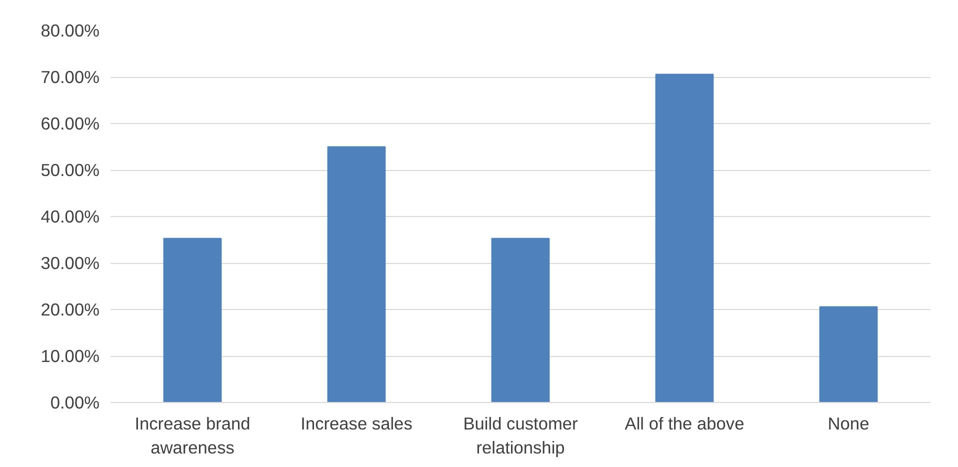  Describe the element at coordinates (70, 216) in the screenshot. I see `y-tick-label: 40.00%` at that location.